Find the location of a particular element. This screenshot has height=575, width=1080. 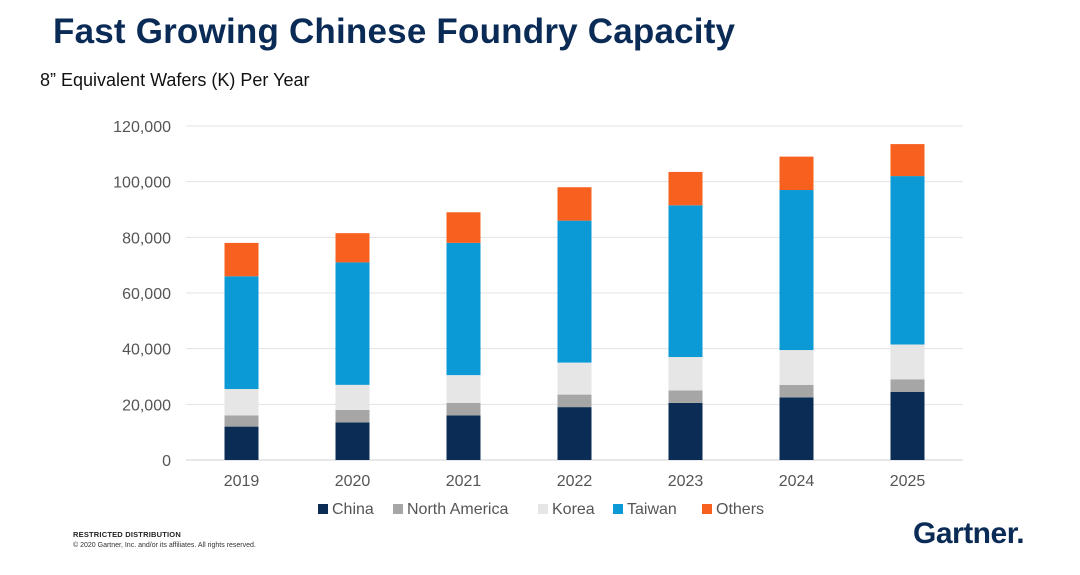

legend-item: North America is located at coordinates (450, 509).